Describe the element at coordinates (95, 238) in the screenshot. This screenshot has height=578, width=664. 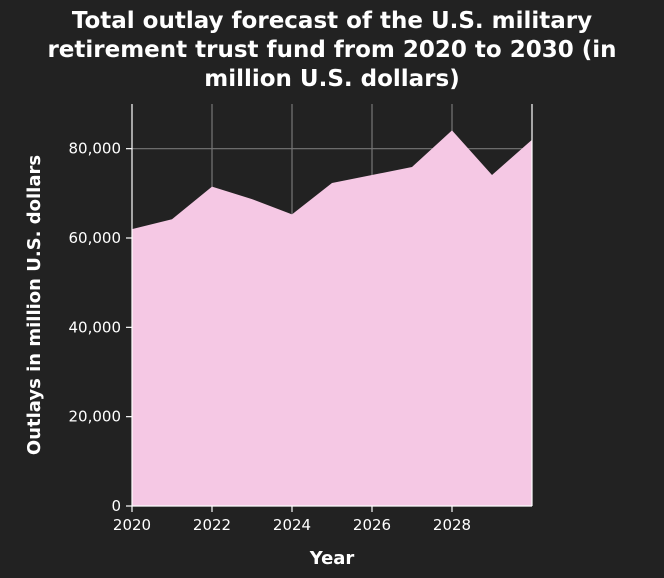
I see `y-tick-label: 60,000` at that location.